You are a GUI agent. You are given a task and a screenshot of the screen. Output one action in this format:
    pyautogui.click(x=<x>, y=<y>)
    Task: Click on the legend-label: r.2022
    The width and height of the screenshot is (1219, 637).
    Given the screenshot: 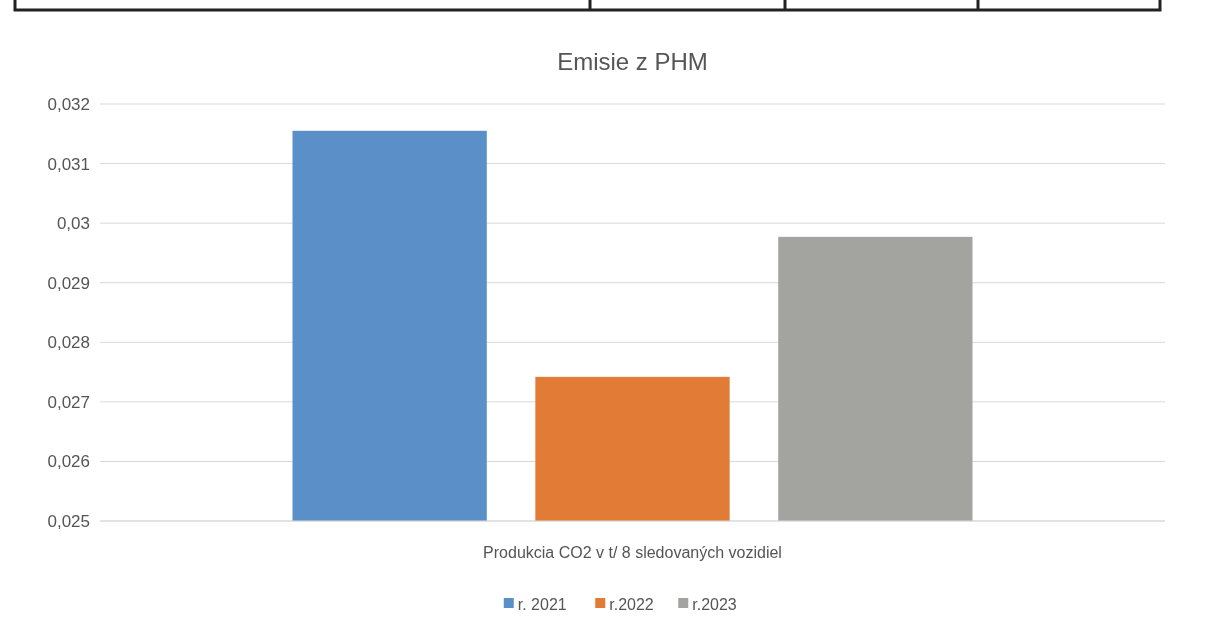 What is the action you would take?
    pyautogui.click(x=631, y=604)
    